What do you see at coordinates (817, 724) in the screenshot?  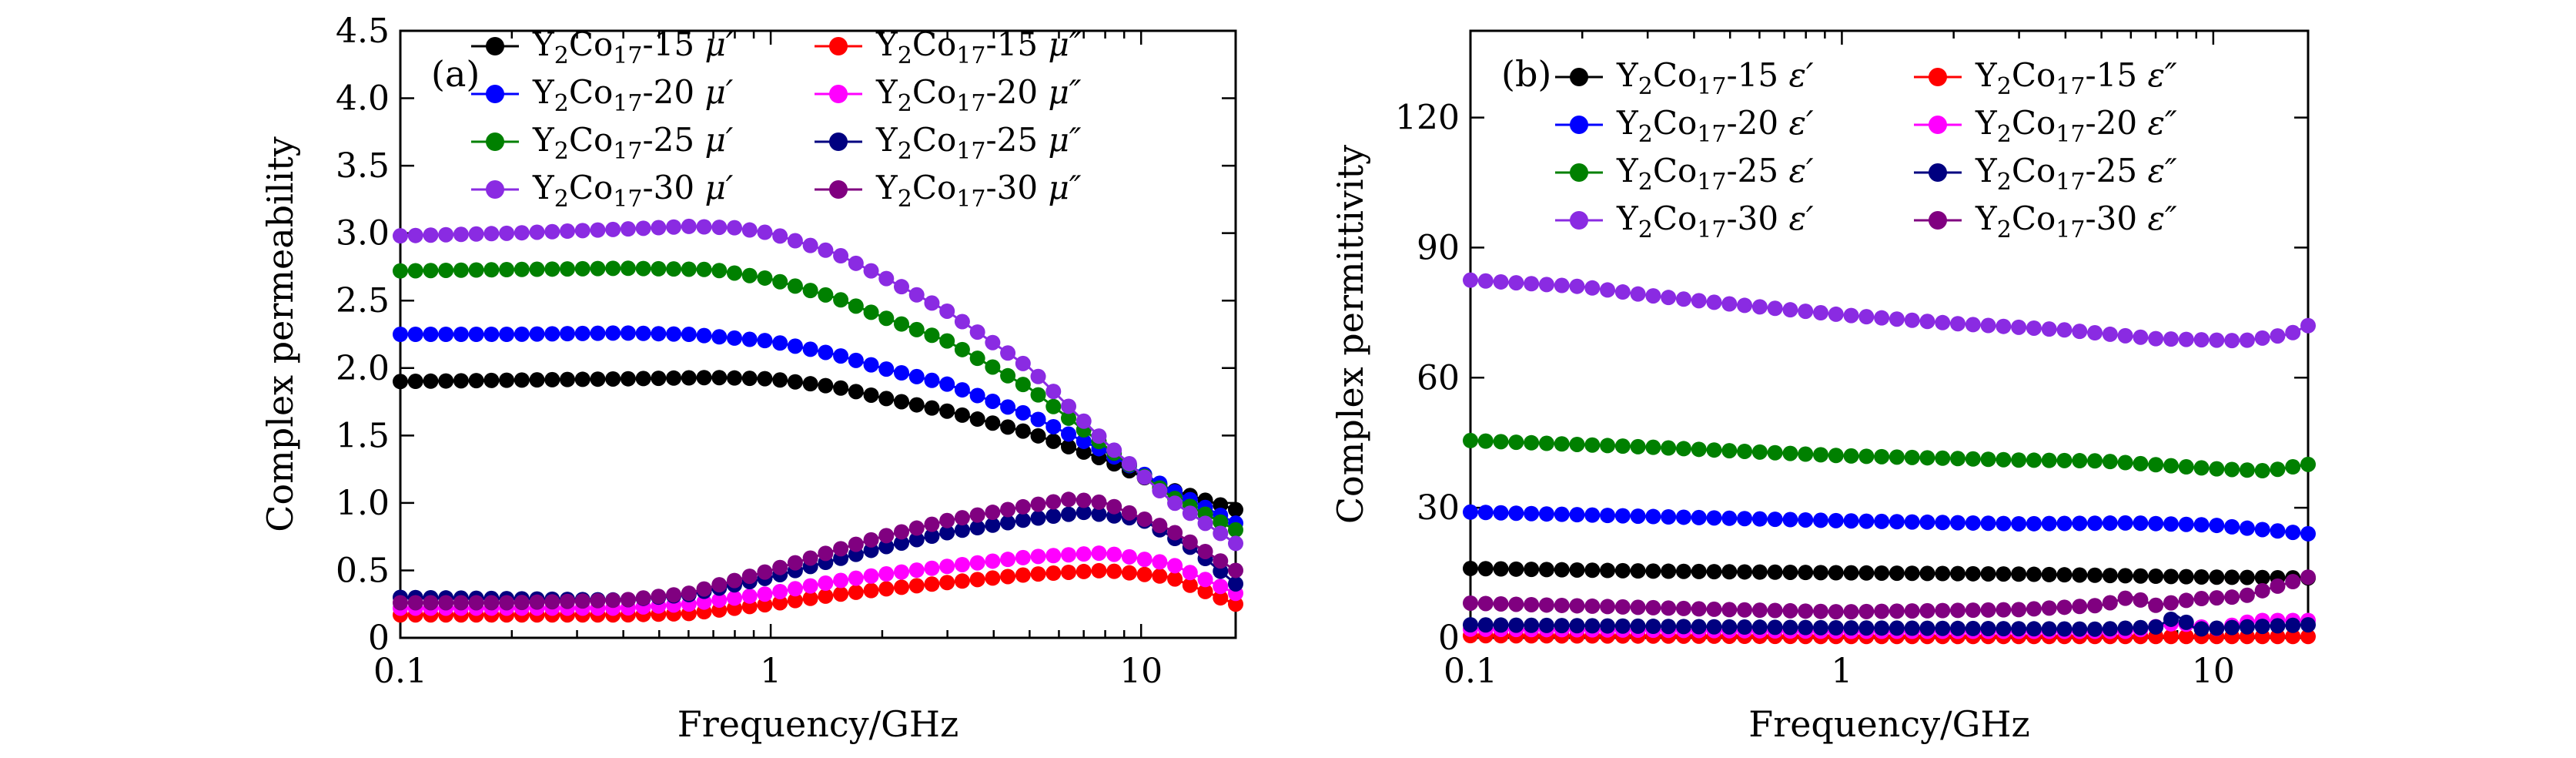 I see `x-axis-label: Frequency/GHz` at bounding box center [817, 724].